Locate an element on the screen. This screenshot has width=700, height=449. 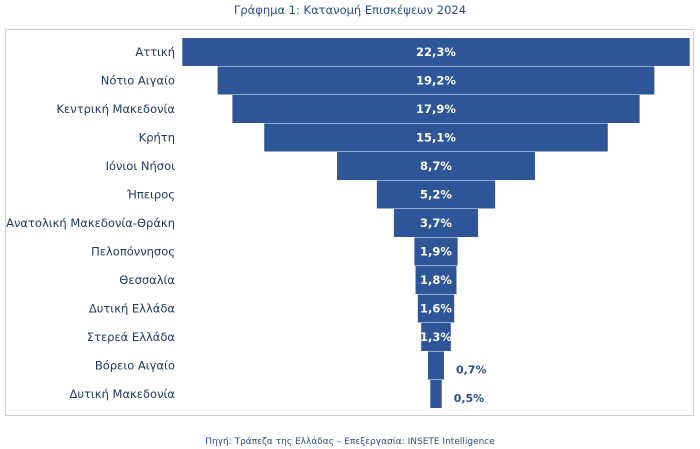
data-label: 1,3% is located at coordinates (436, 337).